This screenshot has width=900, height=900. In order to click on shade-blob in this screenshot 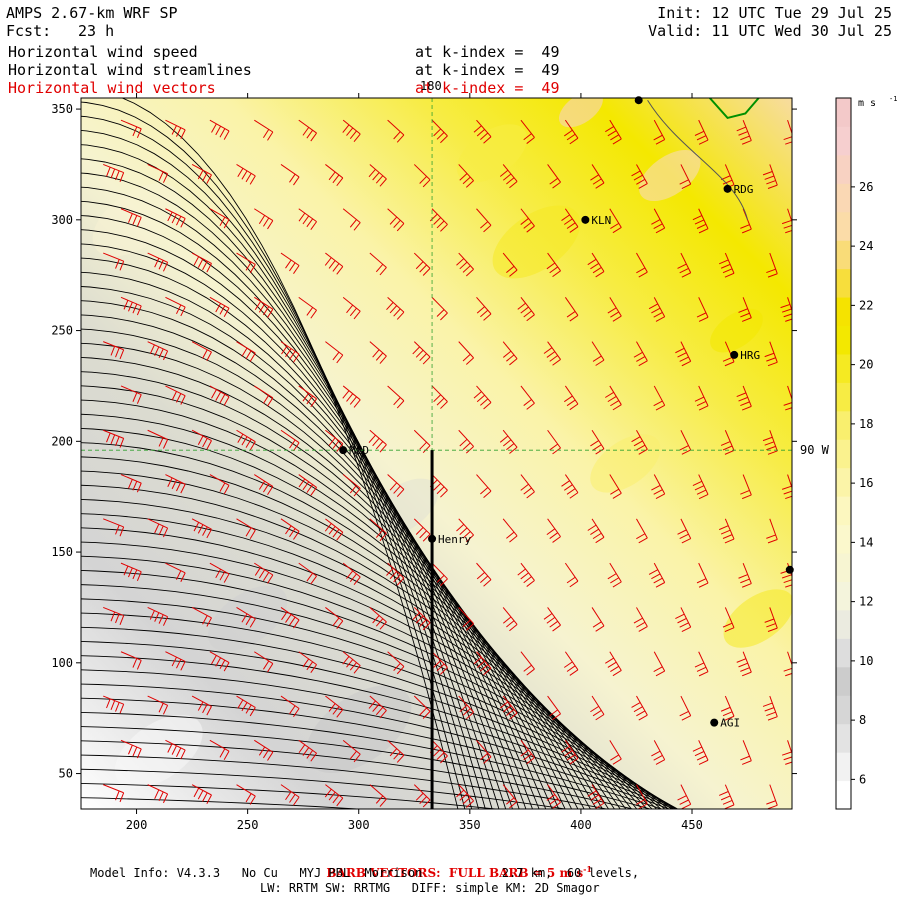, I will do `click(736, 330)`.